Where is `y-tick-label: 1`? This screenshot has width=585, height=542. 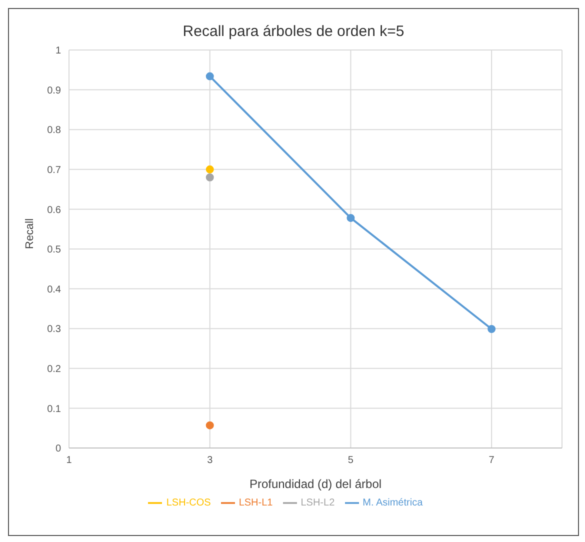 y-tick-label: 1 is located at coordinates (58, 51).